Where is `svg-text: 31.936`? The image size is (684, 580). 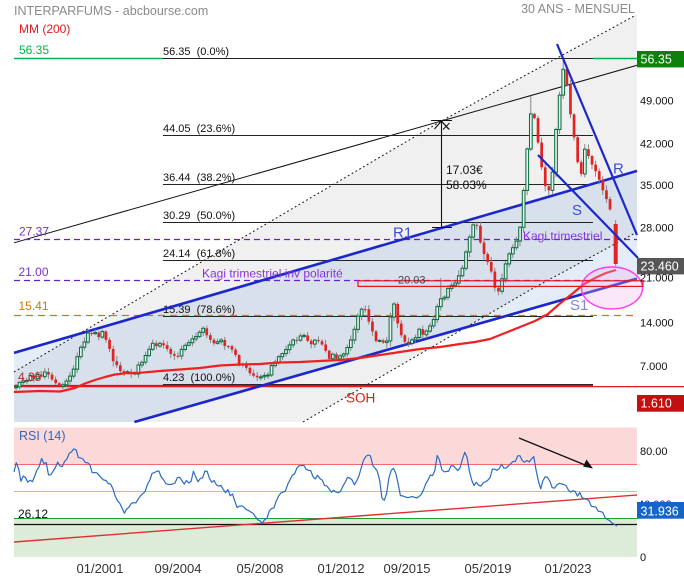 svg-text: 31.936 is located at coordinates (660, 511).